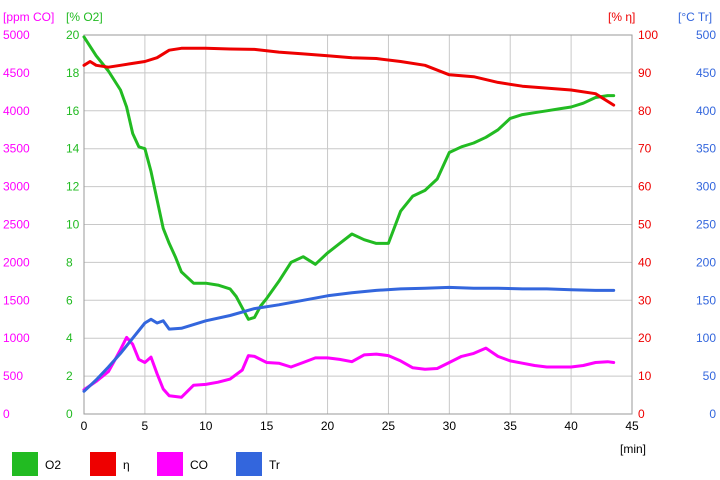  I want to click on y-tick-label-co: 3500, so click(16, 149).